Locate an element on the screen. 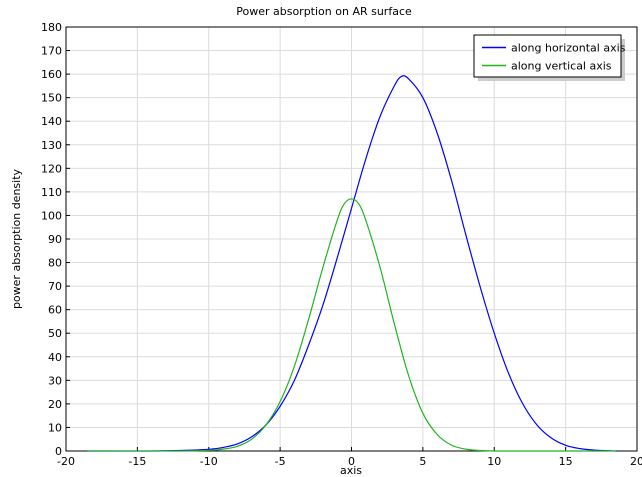 This screenshot has width=642, height=477. legend-label-vertical: along vertical axis is located at coordinates (561, 66).